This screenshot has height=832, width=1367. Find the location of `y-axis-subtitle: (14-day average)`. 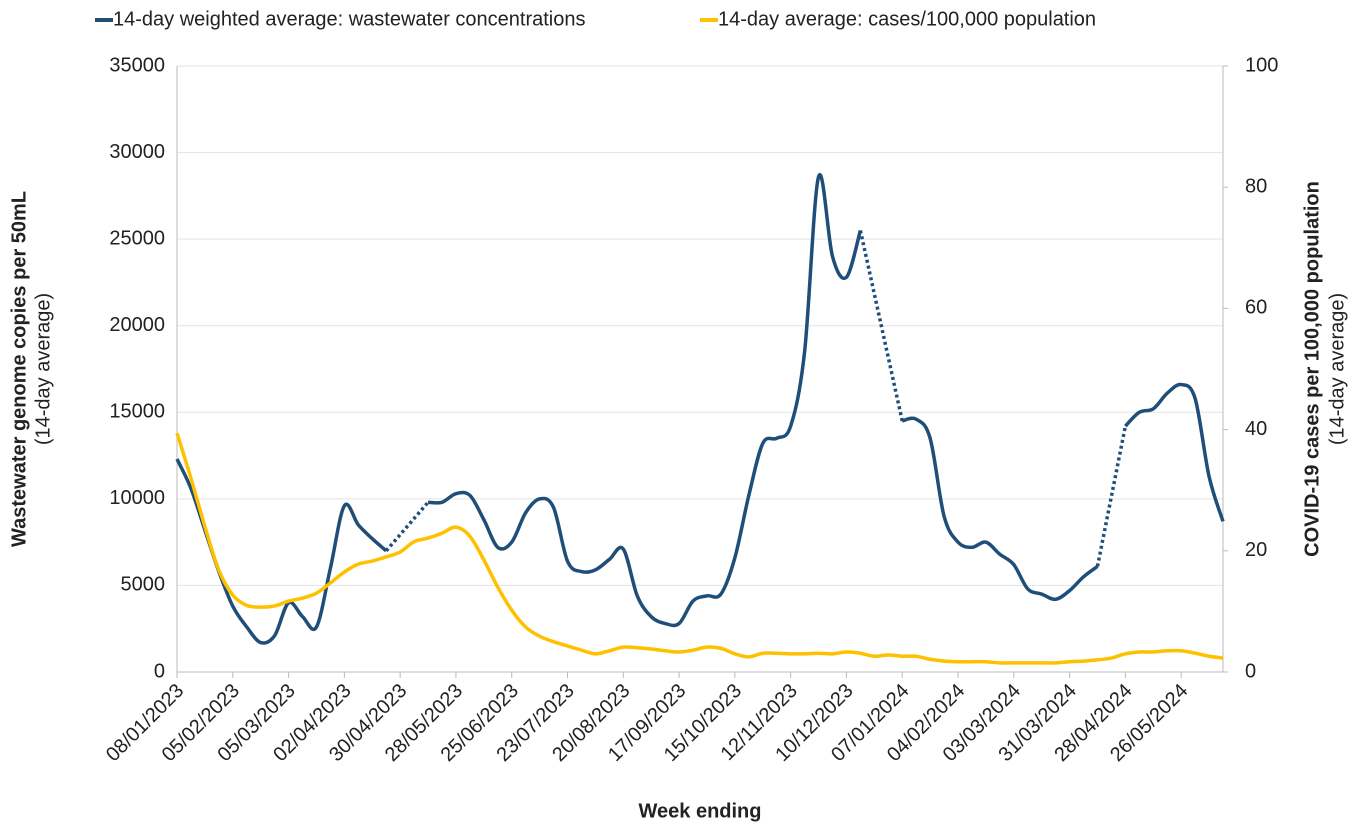

y-axis-subtitle: (14-day average) is located at coordinates (43, 369).